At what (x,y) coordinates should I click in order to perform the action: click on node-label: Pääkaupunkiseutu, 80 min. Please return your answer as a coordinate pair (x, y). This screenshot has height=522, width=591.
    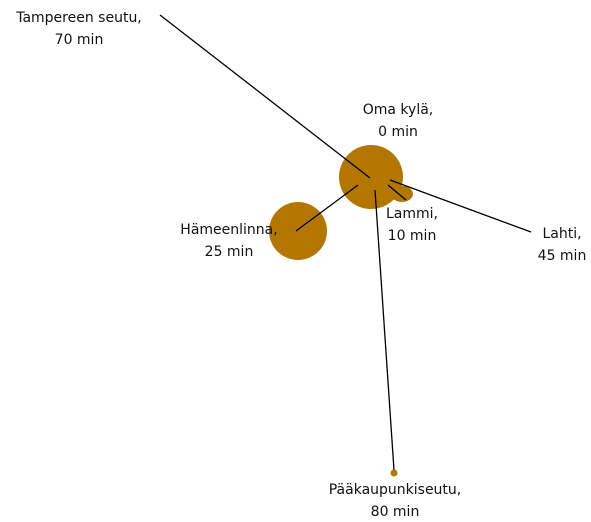
    Looking at the image, I should click on (395, 501).